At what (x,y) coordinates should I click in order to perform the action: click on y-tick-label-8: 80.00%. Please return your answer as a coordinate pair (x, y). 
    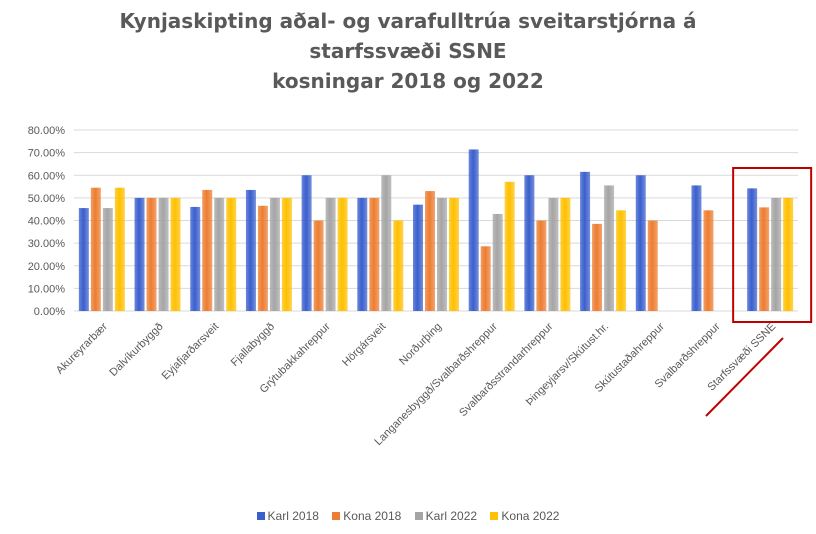
    Looking at the image, I should click on (47, 131).